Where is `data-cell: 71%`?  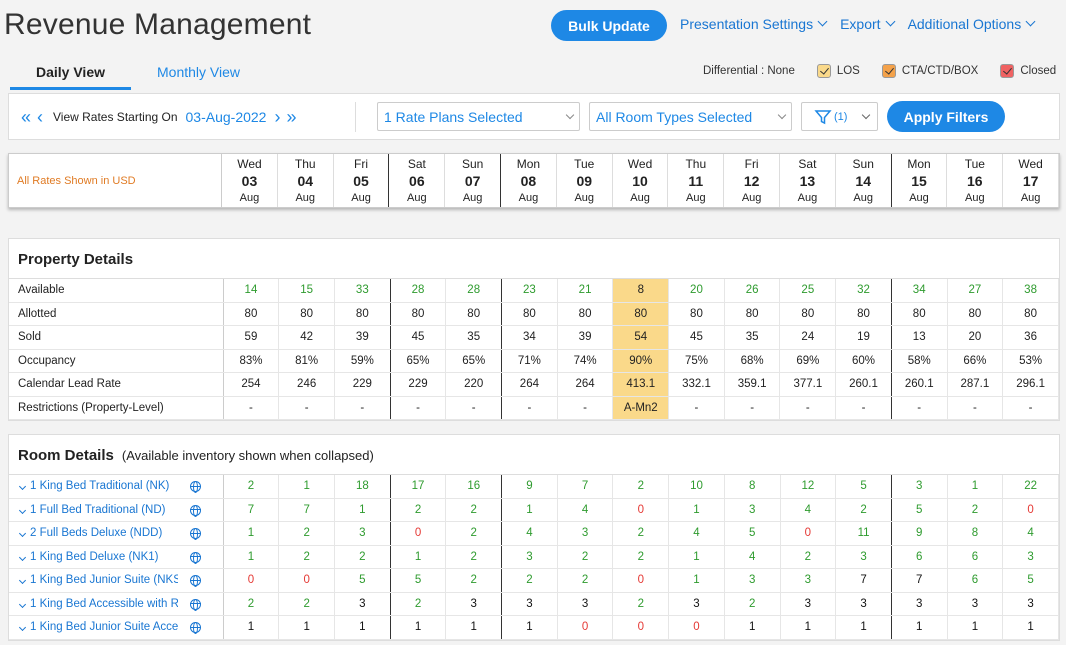 data-cell: 71% is located at coordinates (530, 360).